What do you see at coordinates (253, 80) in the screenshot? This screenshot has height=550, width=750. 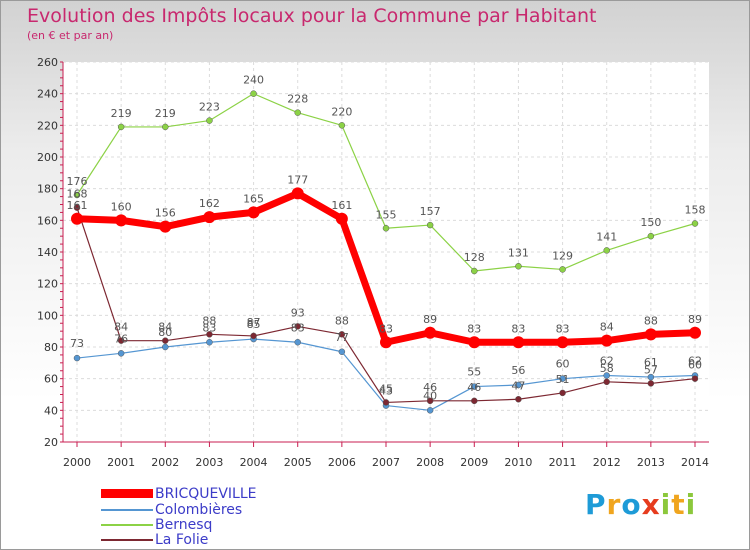 I see `data-label: 240` at bounding box center [253, 80].